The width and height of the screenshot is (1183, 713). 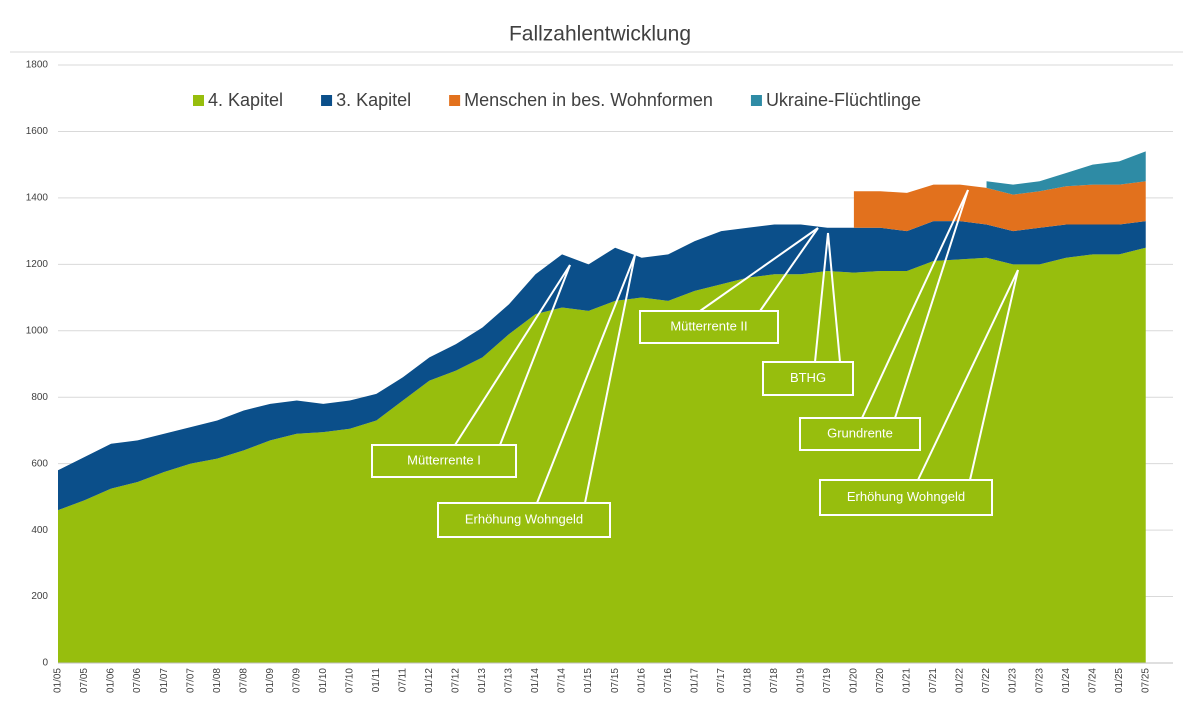 What do you see at coordinates (774, 680) in the screenshot?
I see `x-tick-label: 07/18` at bounding box center [774, 680].